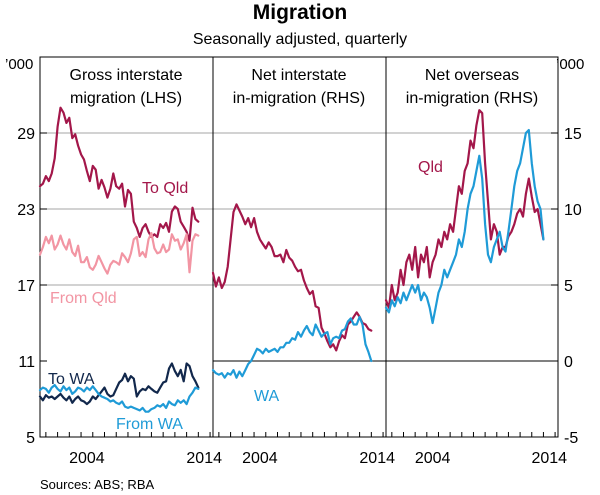 Image resolution: width=600 pixels, height=495 pixels. Describe the element at coordinates (464, 226) in the screenshot. I see `series-line-panel3-wa` at that location.